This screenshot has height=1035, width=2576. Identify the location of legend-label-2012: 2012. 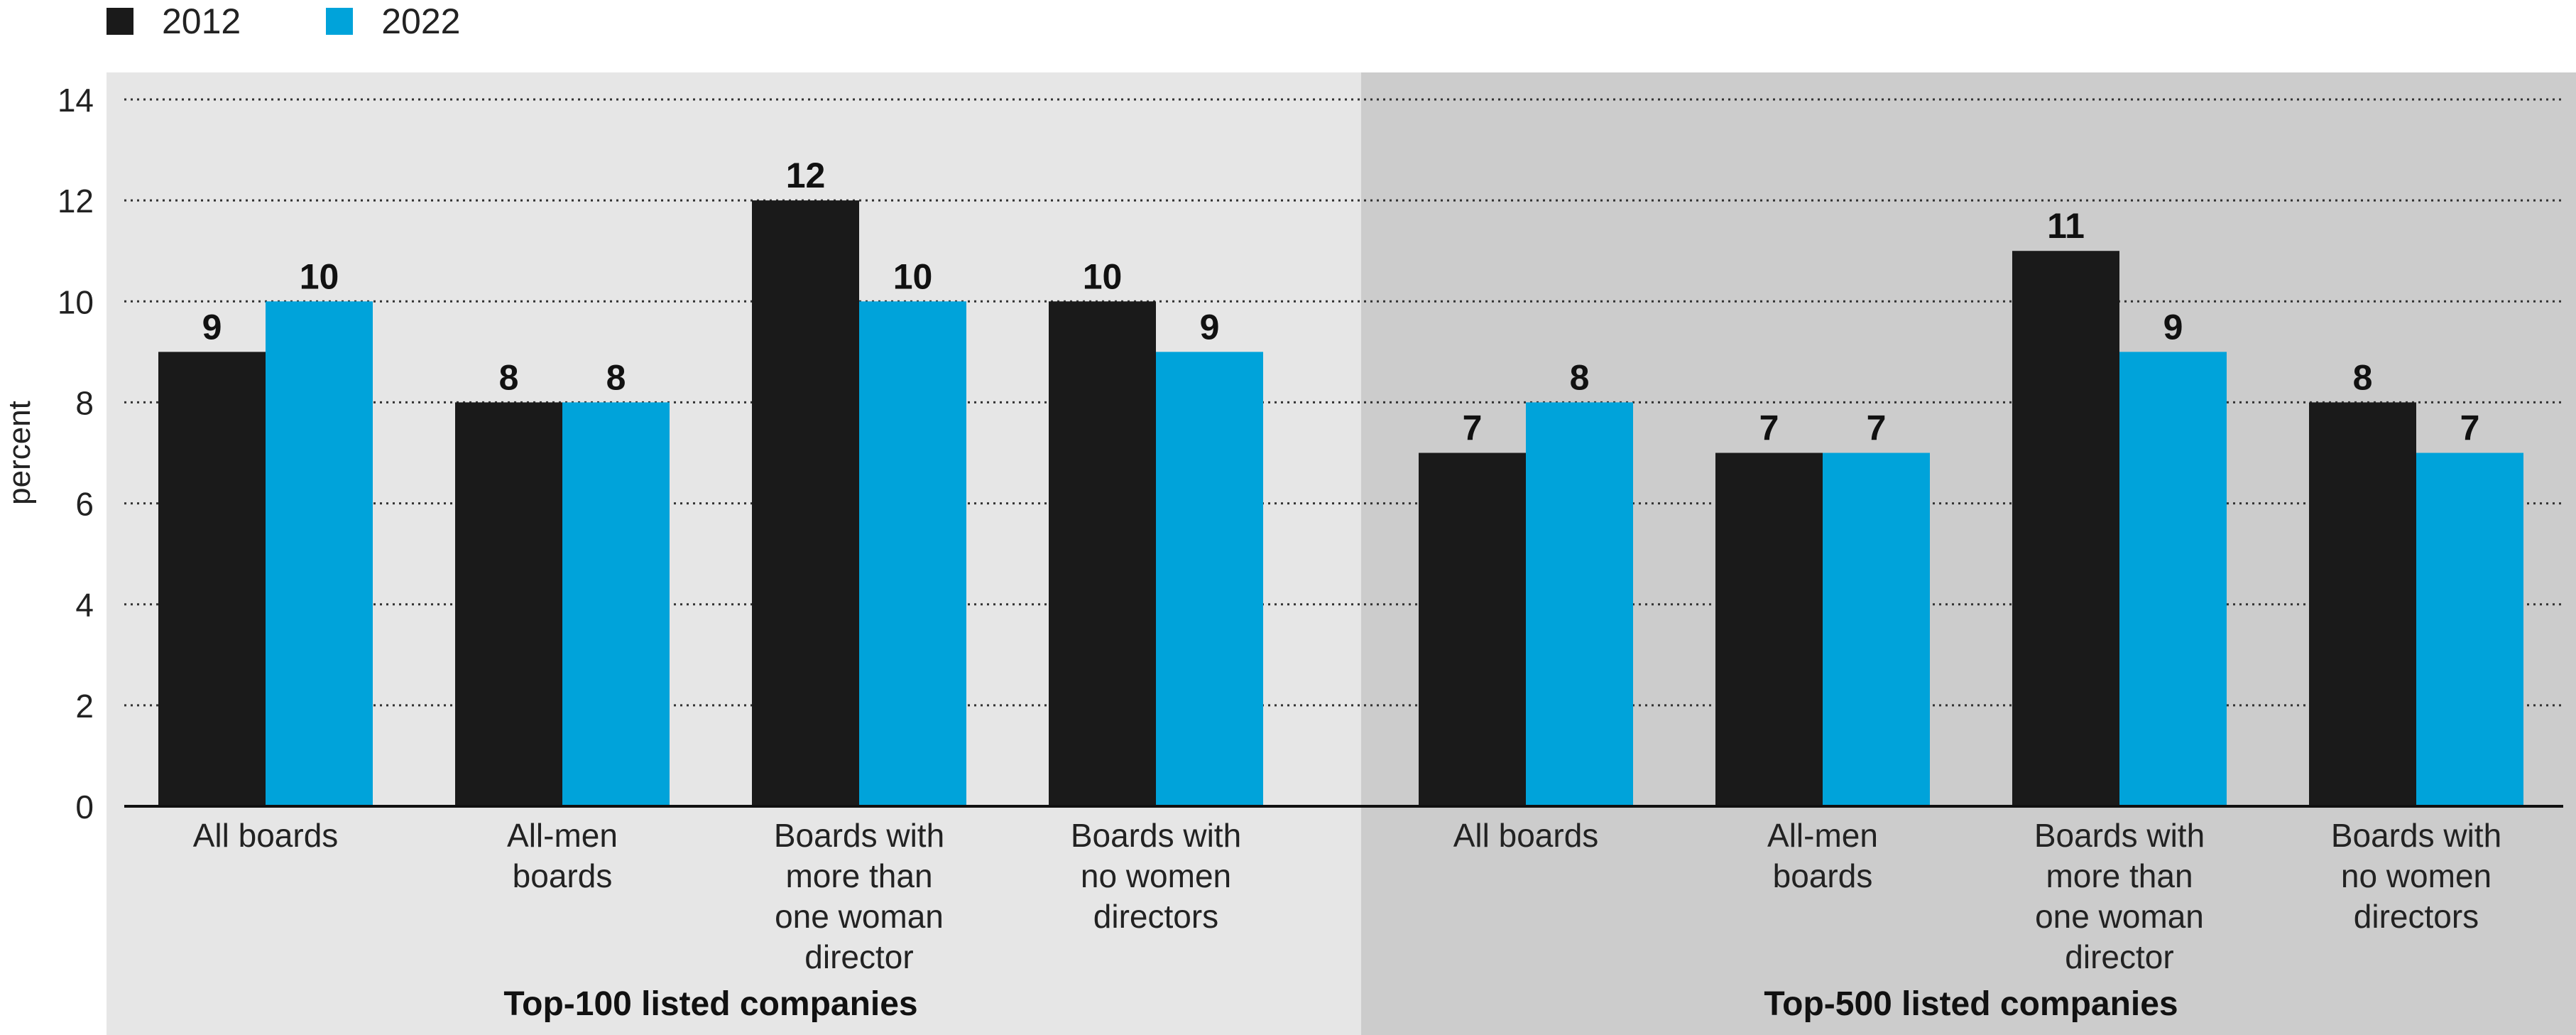
(201, 21).